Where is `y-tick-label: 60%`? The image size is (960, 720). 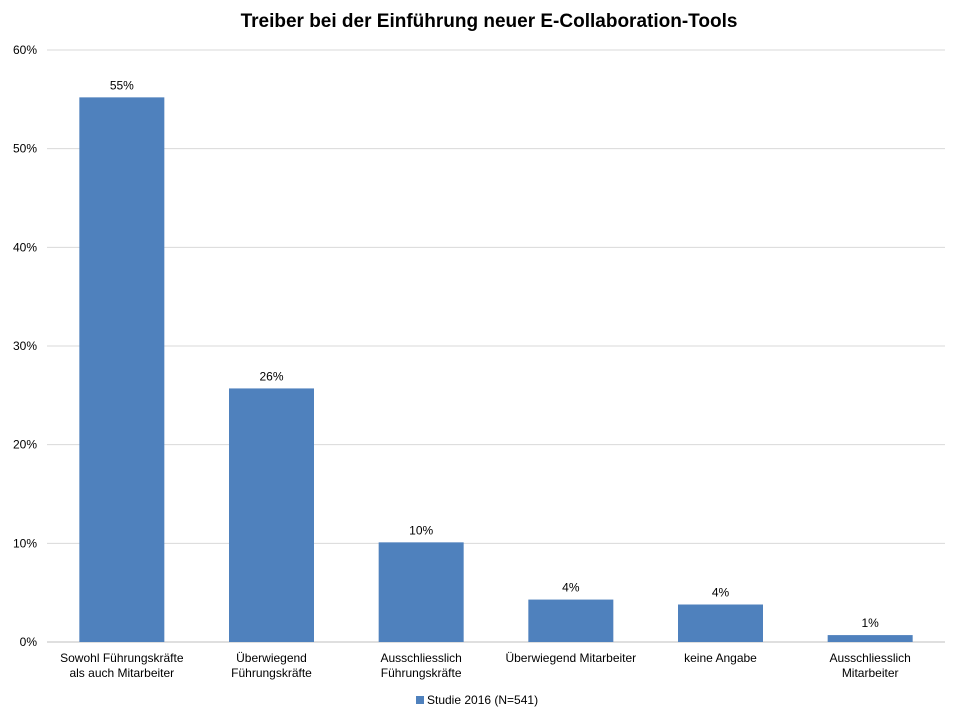
y-tick-label: 60% is located at coordinates (25, 50).